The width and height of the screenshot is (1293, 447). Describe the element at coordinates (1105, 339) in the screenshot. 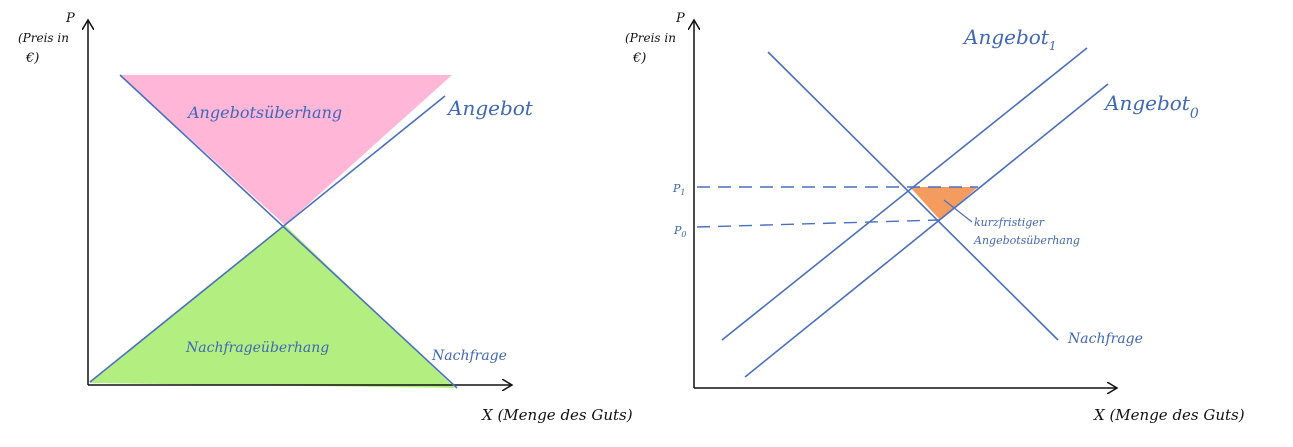

I see `right-demand-label: Nachfrage` at that location.